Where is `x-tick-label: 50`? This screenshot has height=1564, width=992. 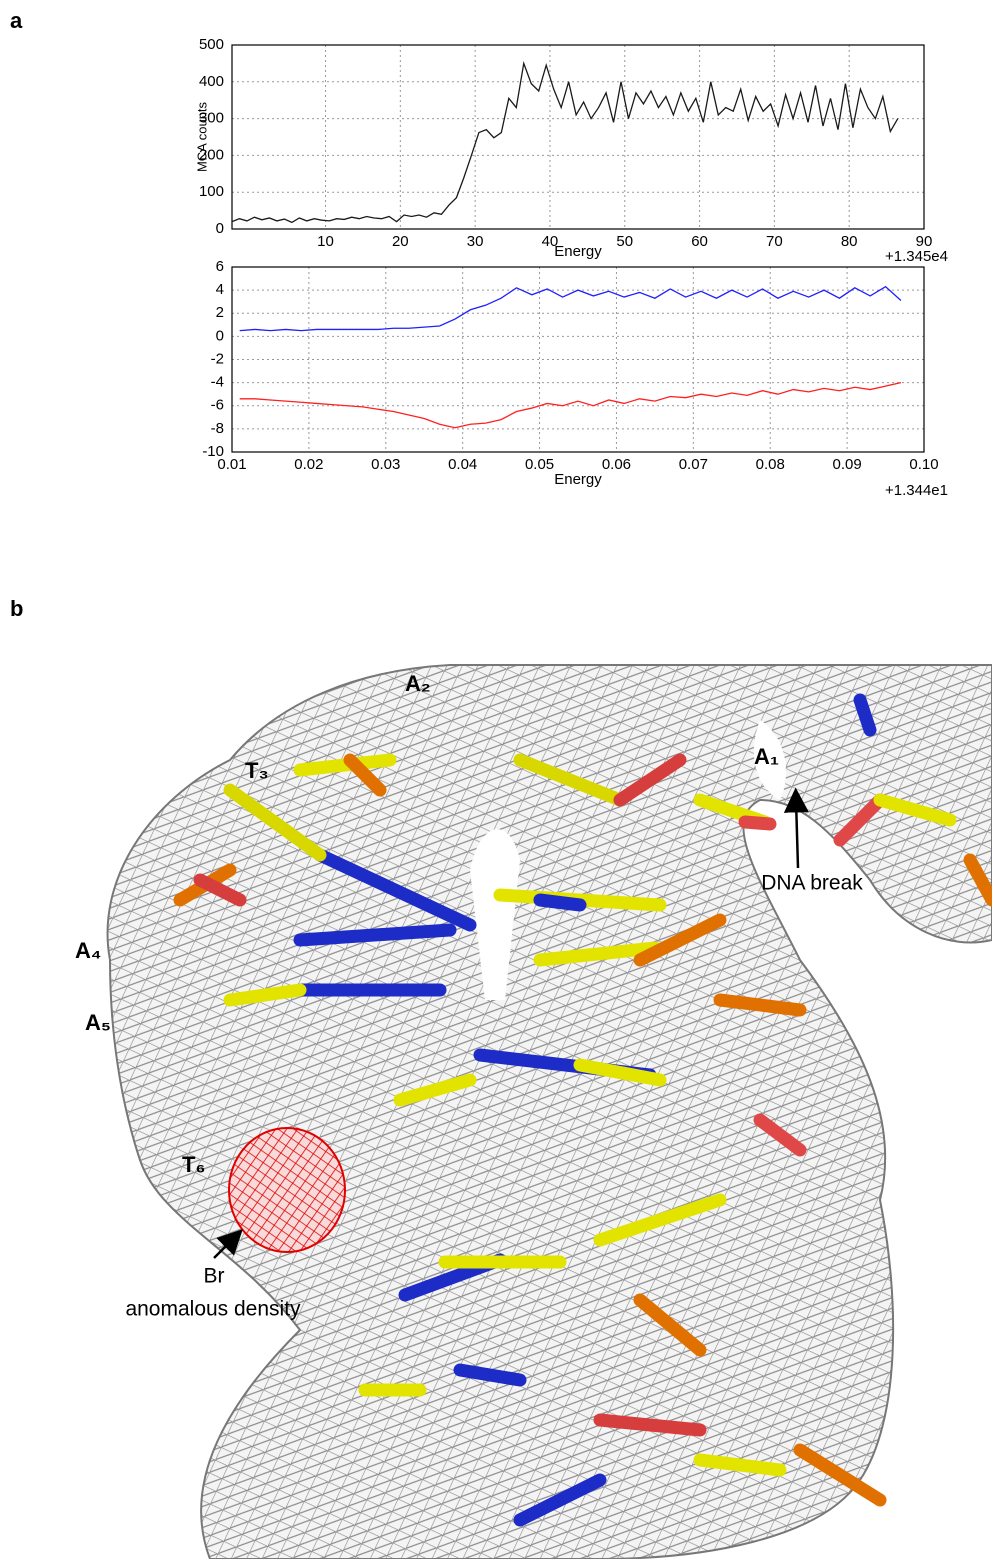
x-tick-label: 50 is located at coordinates (624, 241).